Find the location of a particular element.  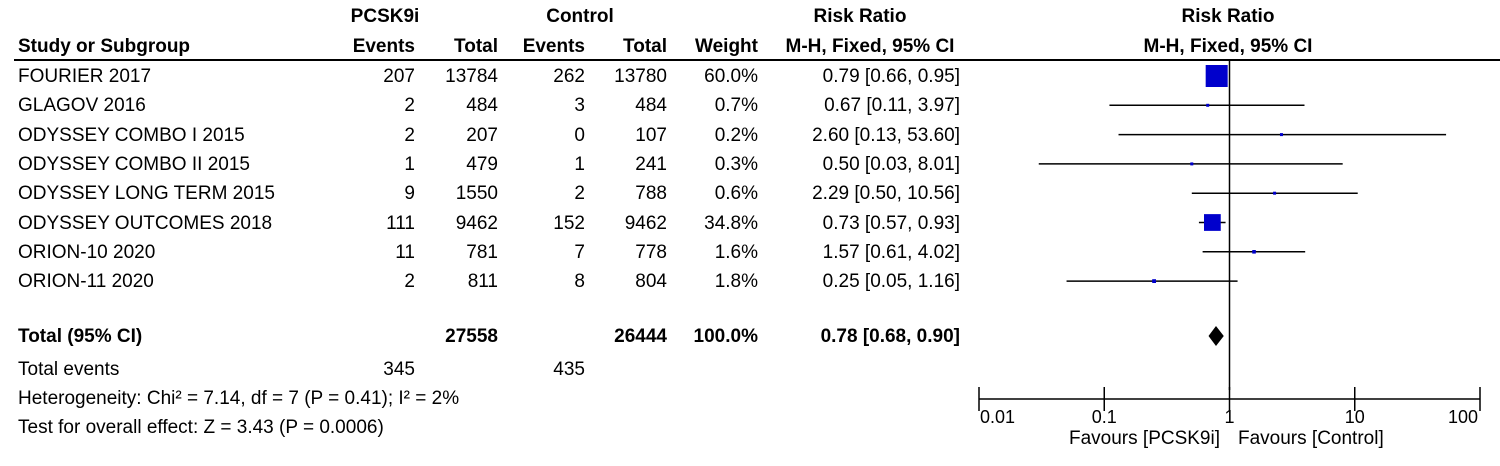

risk-ratio-ci: 0.50 [0.03, 8.01] is located at coordinates (891, 164).